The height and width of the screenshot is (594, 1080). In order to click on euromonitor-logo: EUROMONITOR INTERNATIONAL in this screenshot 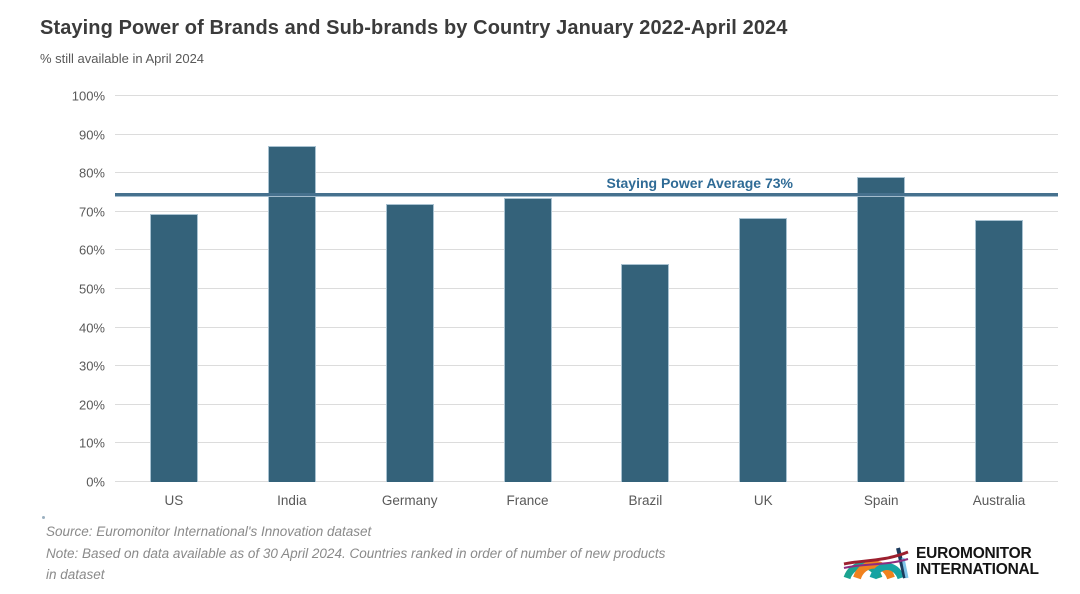, I will do `click(941, 561)`.